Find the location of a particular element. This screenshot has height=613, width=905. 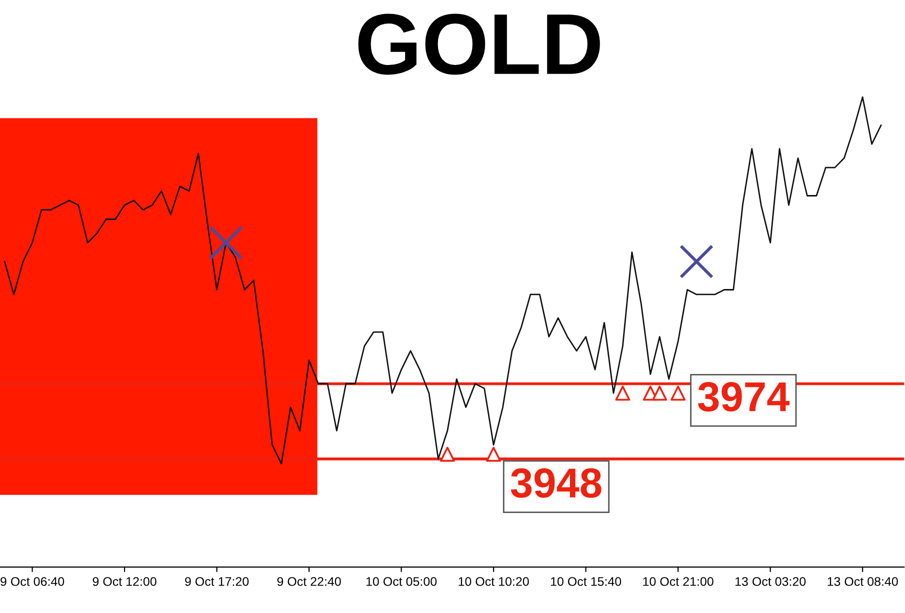

x-tick-label: 13 Oct 03:20 is located at coordinates (770, 581).